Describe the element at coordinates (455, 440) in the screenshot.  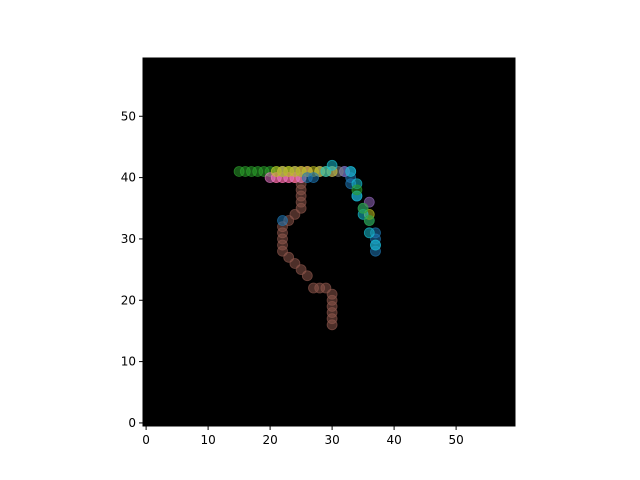
I see `x-tick-label: 50` at that location.